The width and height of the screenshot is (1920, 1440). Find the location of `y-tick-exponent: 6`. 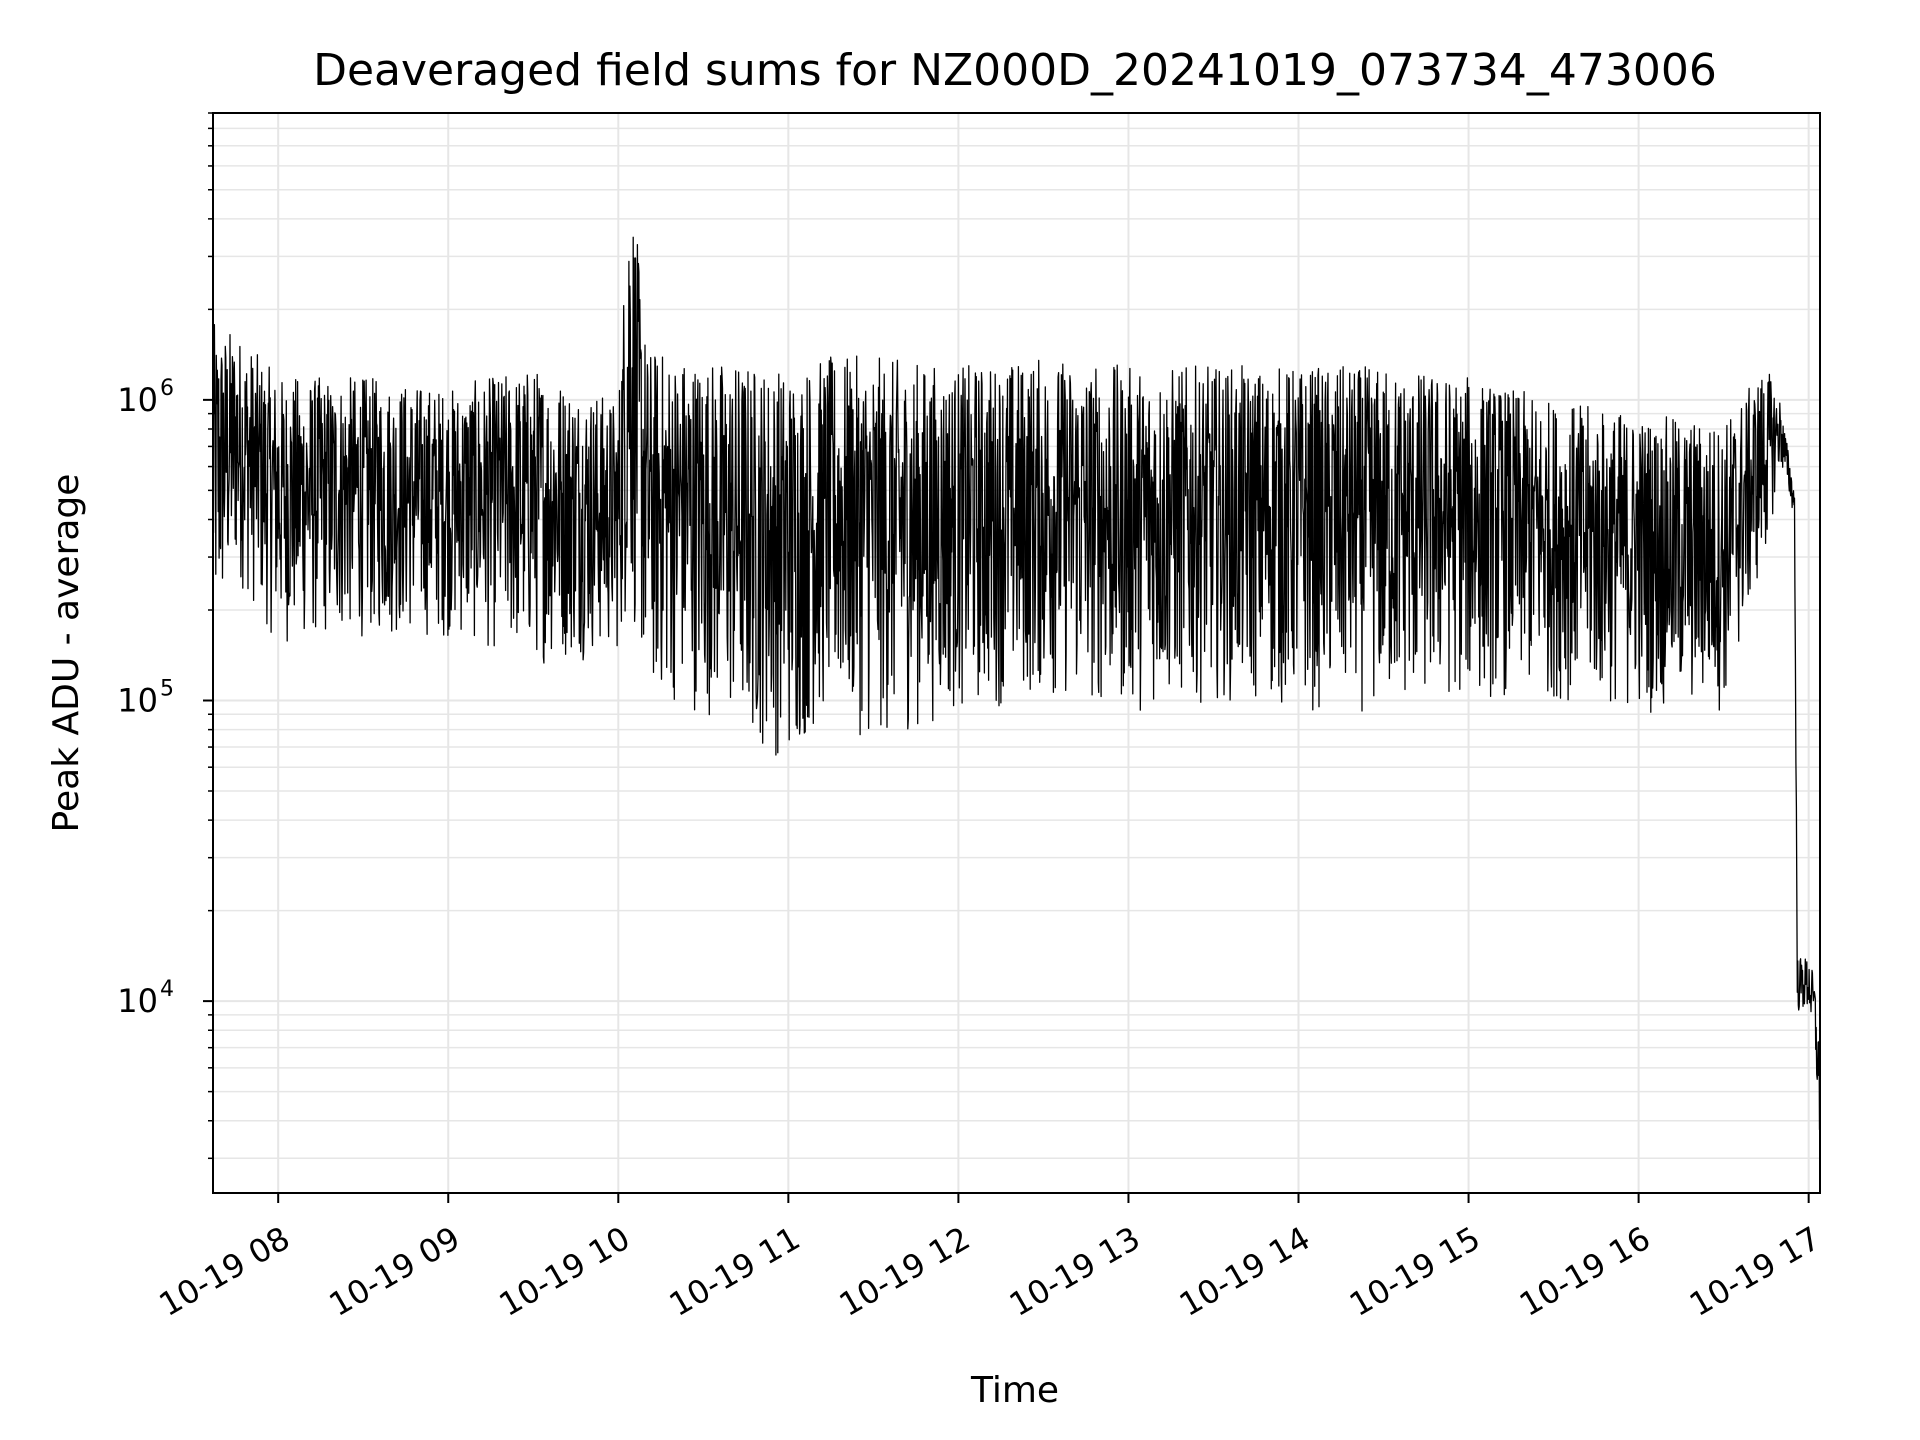

y-tick-exponent: 6 is located at coordinates (167, 388).